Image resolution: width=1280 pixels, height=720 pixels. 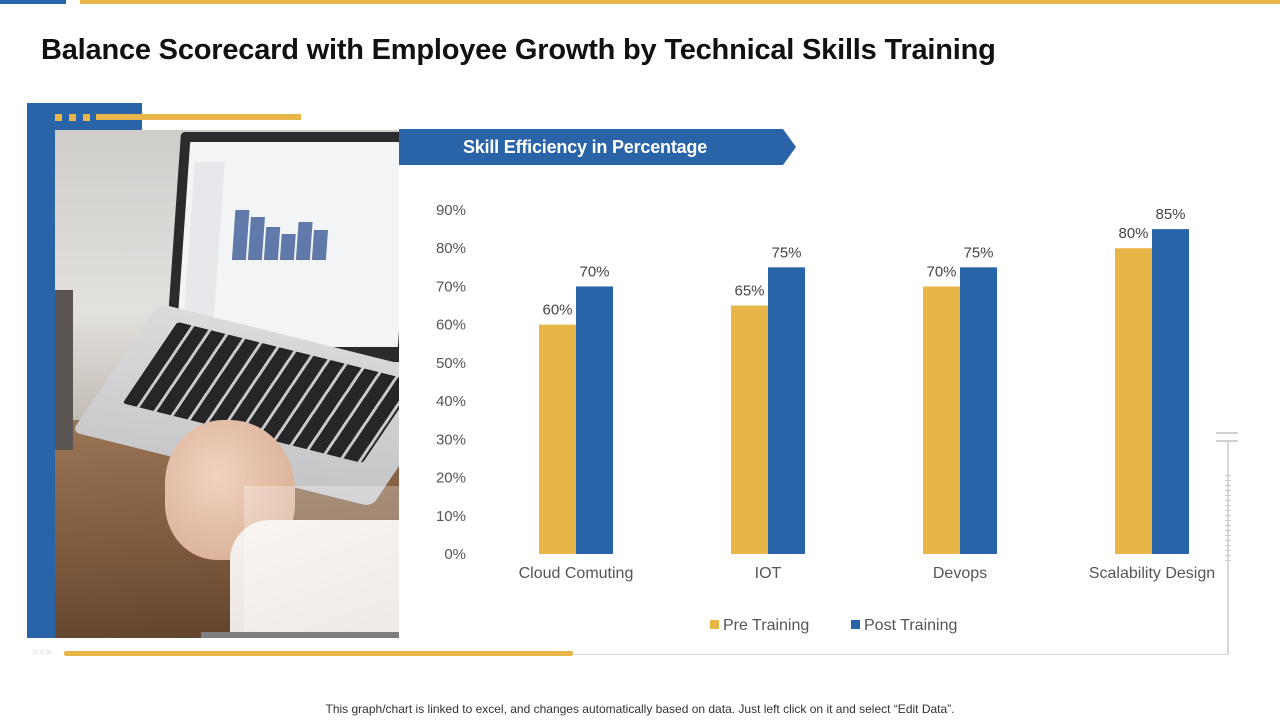 What do you see at coordinates (451, 210) in the screenshot?
I see `y-tick-label: 90%` at bounding box center [451, 210].